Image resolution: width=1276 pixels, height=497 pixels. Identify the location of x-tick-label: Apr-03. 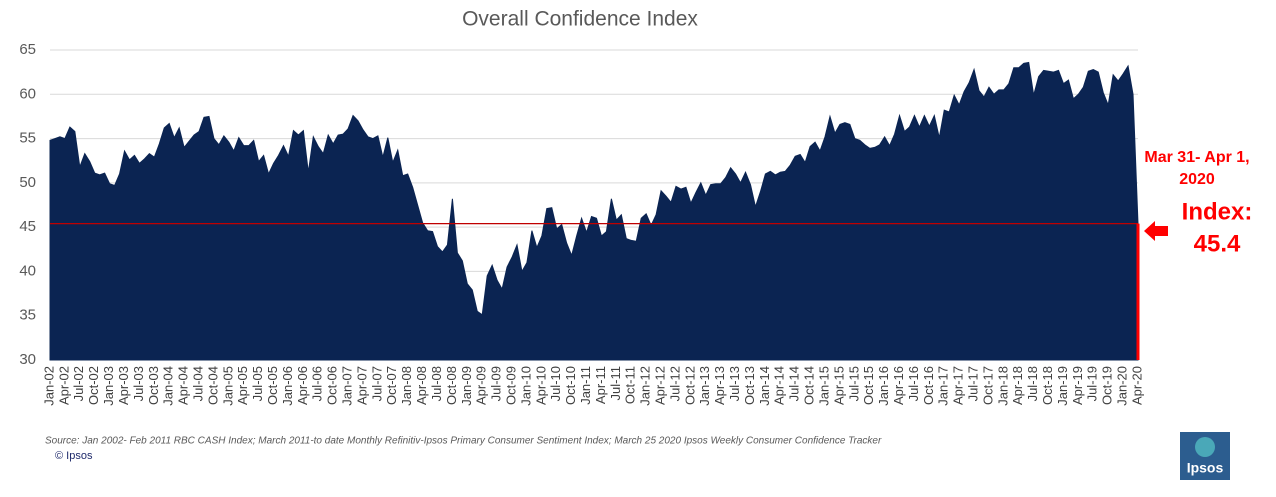
(123, 385).